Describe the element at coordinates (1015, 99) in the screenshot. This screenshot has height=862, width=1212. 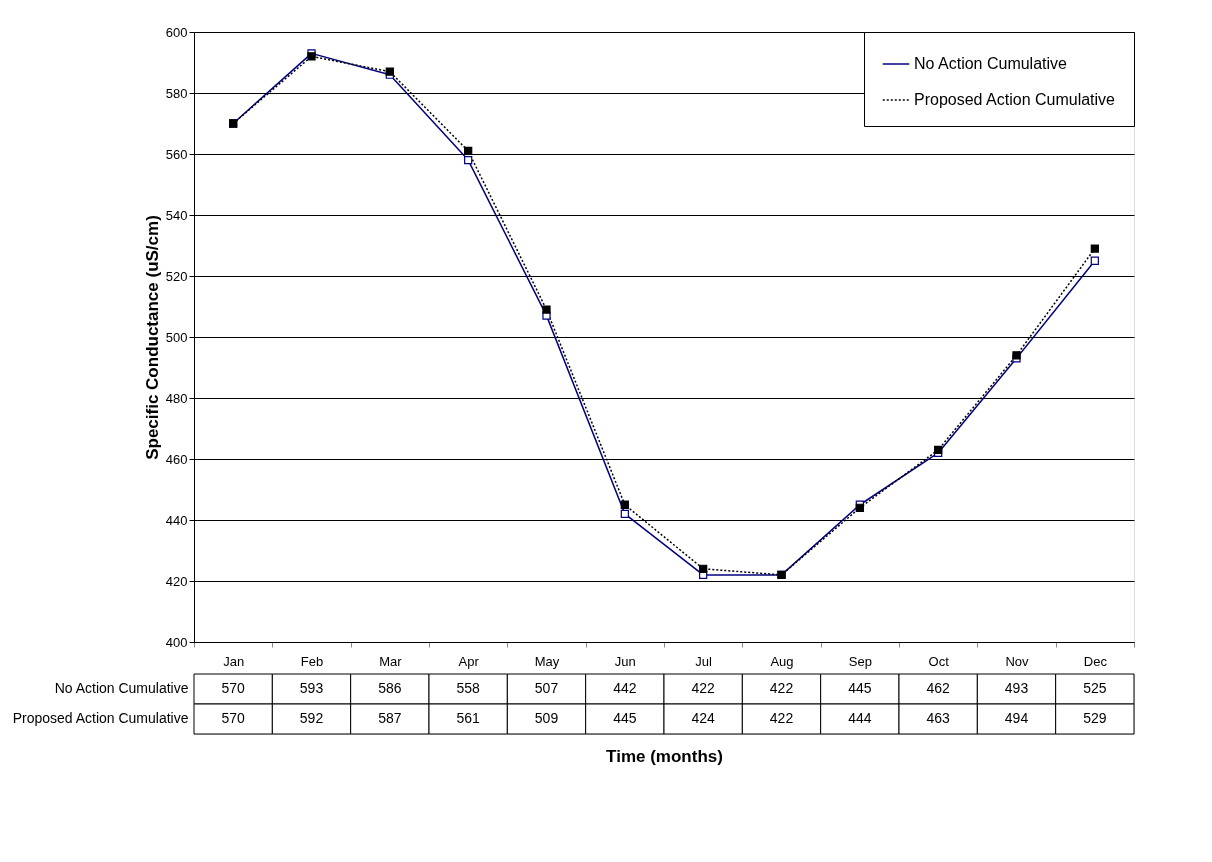
I see `legend-label: Proposed Action Cumulative` at that location.